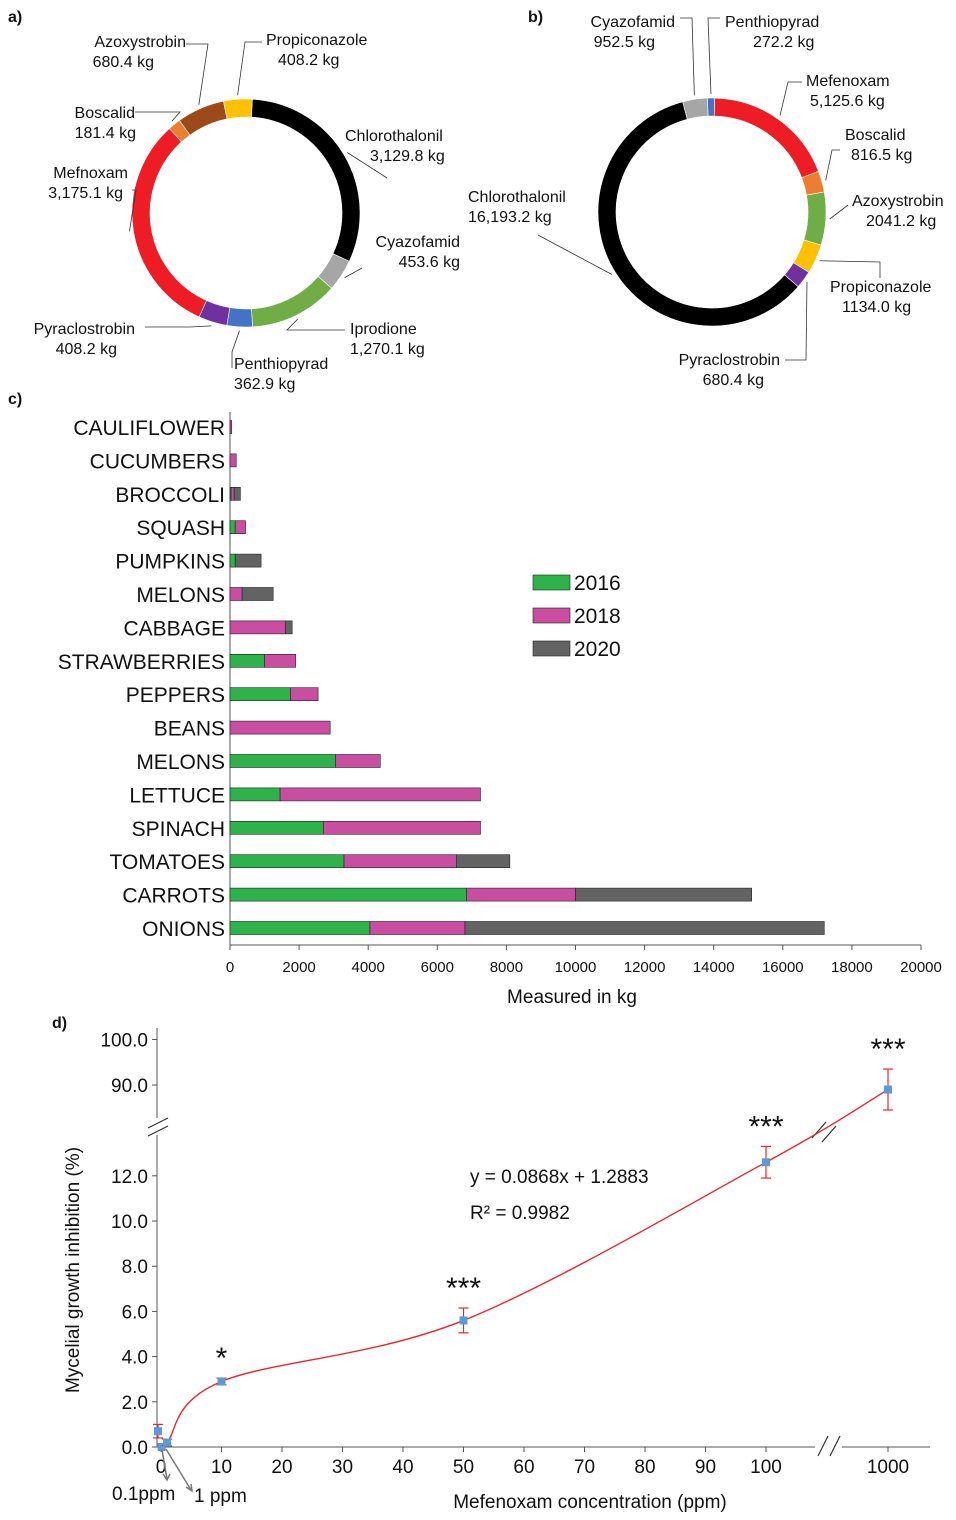 The width and height of the screenshot is (956, 1520). Describe the element at coordinates (123, 62) in the screenshot. I see `pie-a-slice-value: 680.4 kg` at that location.